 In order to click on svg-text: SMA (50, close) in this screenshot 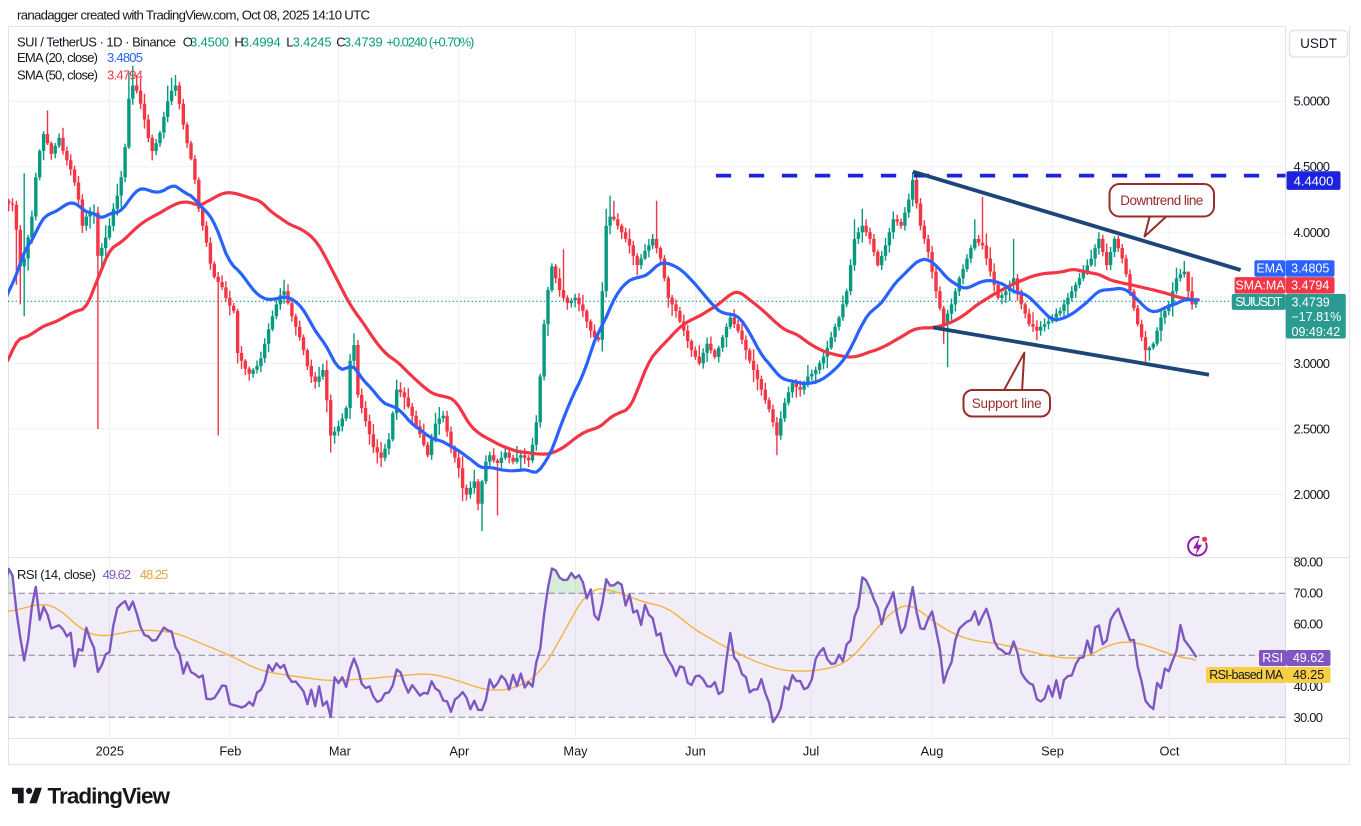, I will do `click(57, 75)`.